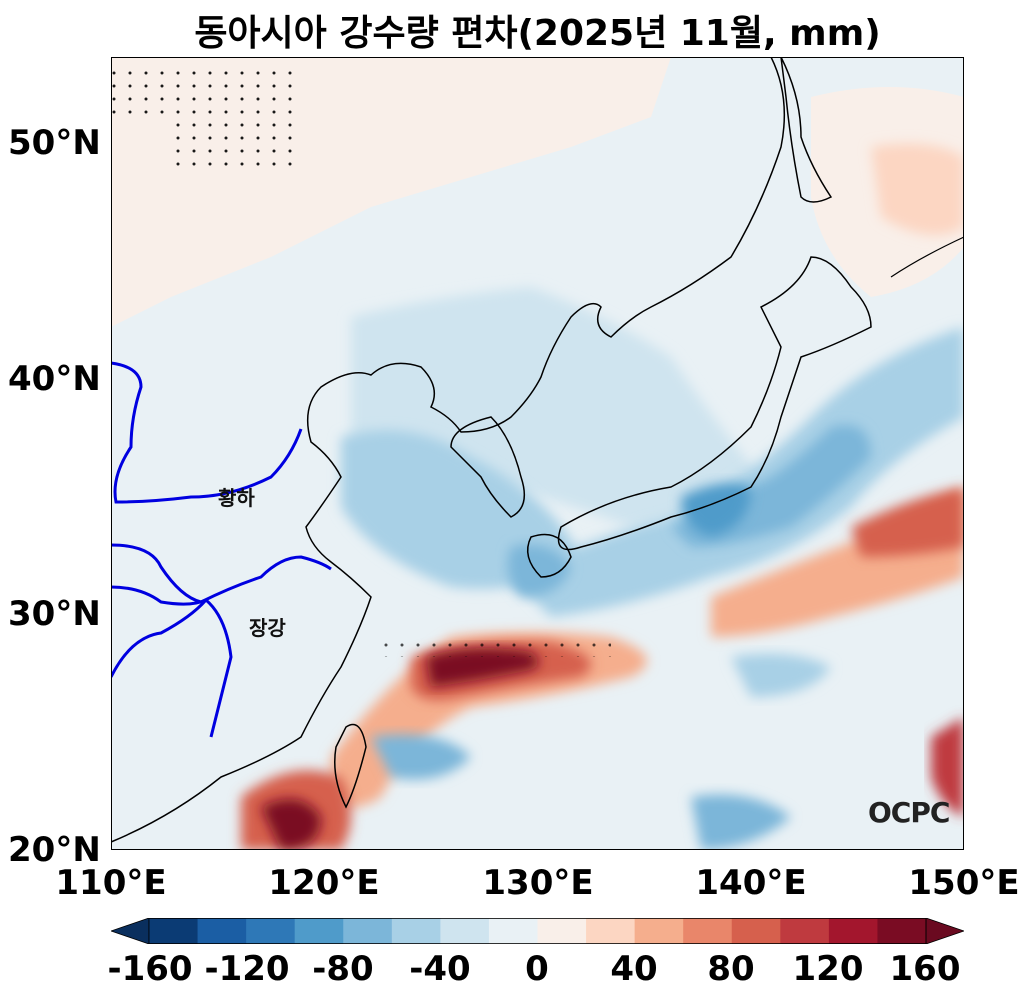 The image size is (1025, 1002). I want to click on lon-tick-label: 120°E, so click(324, 883).